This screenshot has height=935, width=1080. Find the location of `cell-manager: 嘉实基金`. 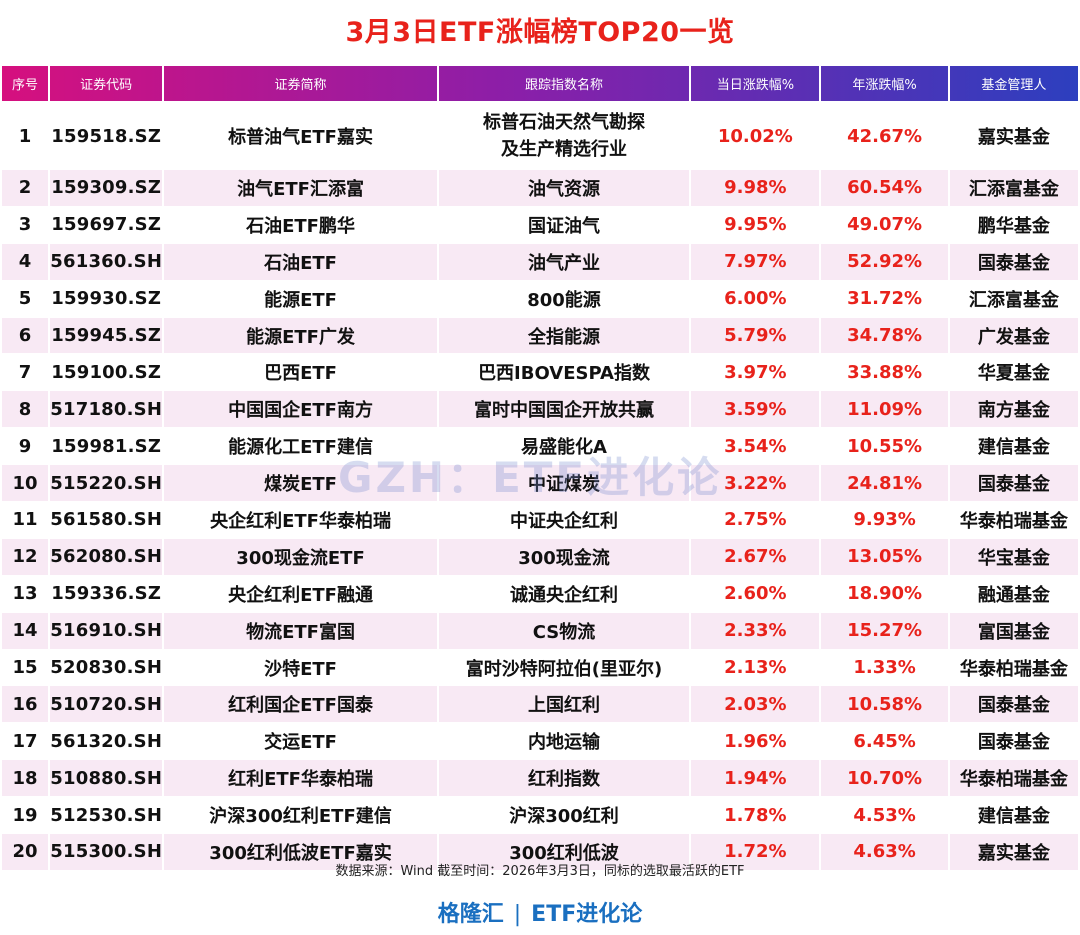

cell-manager: 嘉实基金 is located at coordinates (1013, 136).